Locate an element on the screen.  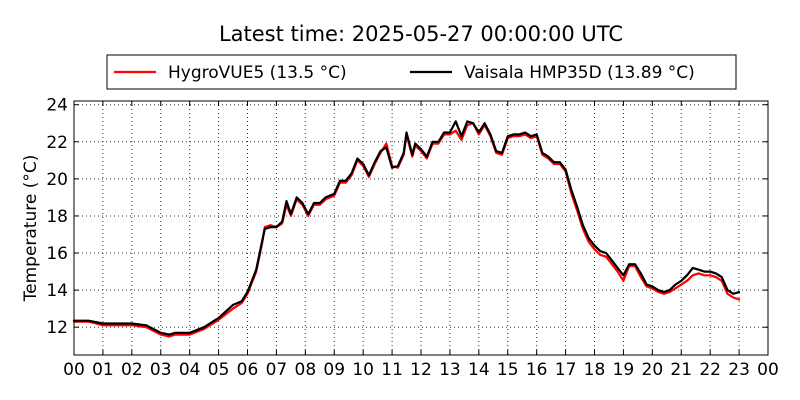
x-tick-label: 14 is located at coordinates (479, 370).